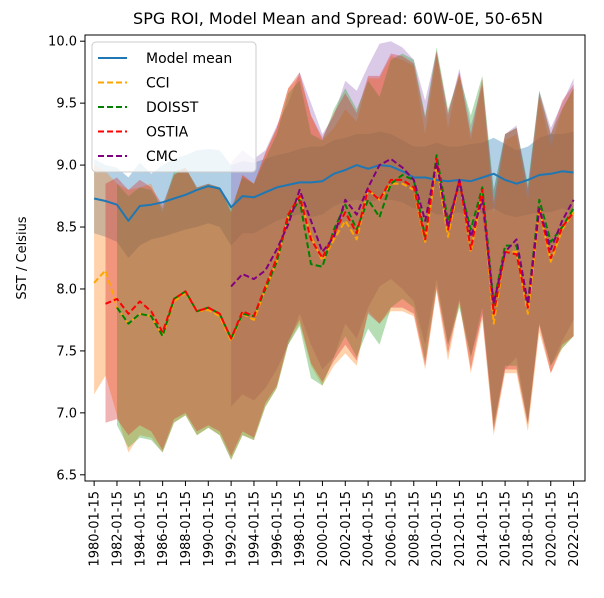 This screenshot has width=604, height=598. I want to click on legend-label: DOISST, so click(172, 108).